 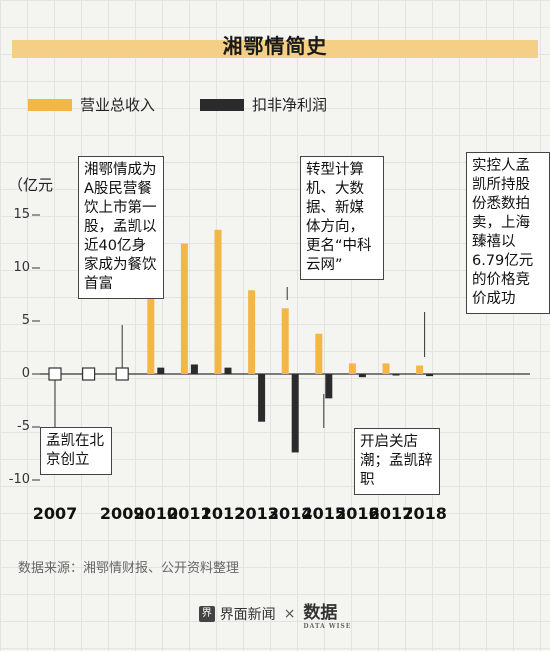 I want to click on brand-datawise-logo: 数据 DATA WISE, so click(x=327, y=614).